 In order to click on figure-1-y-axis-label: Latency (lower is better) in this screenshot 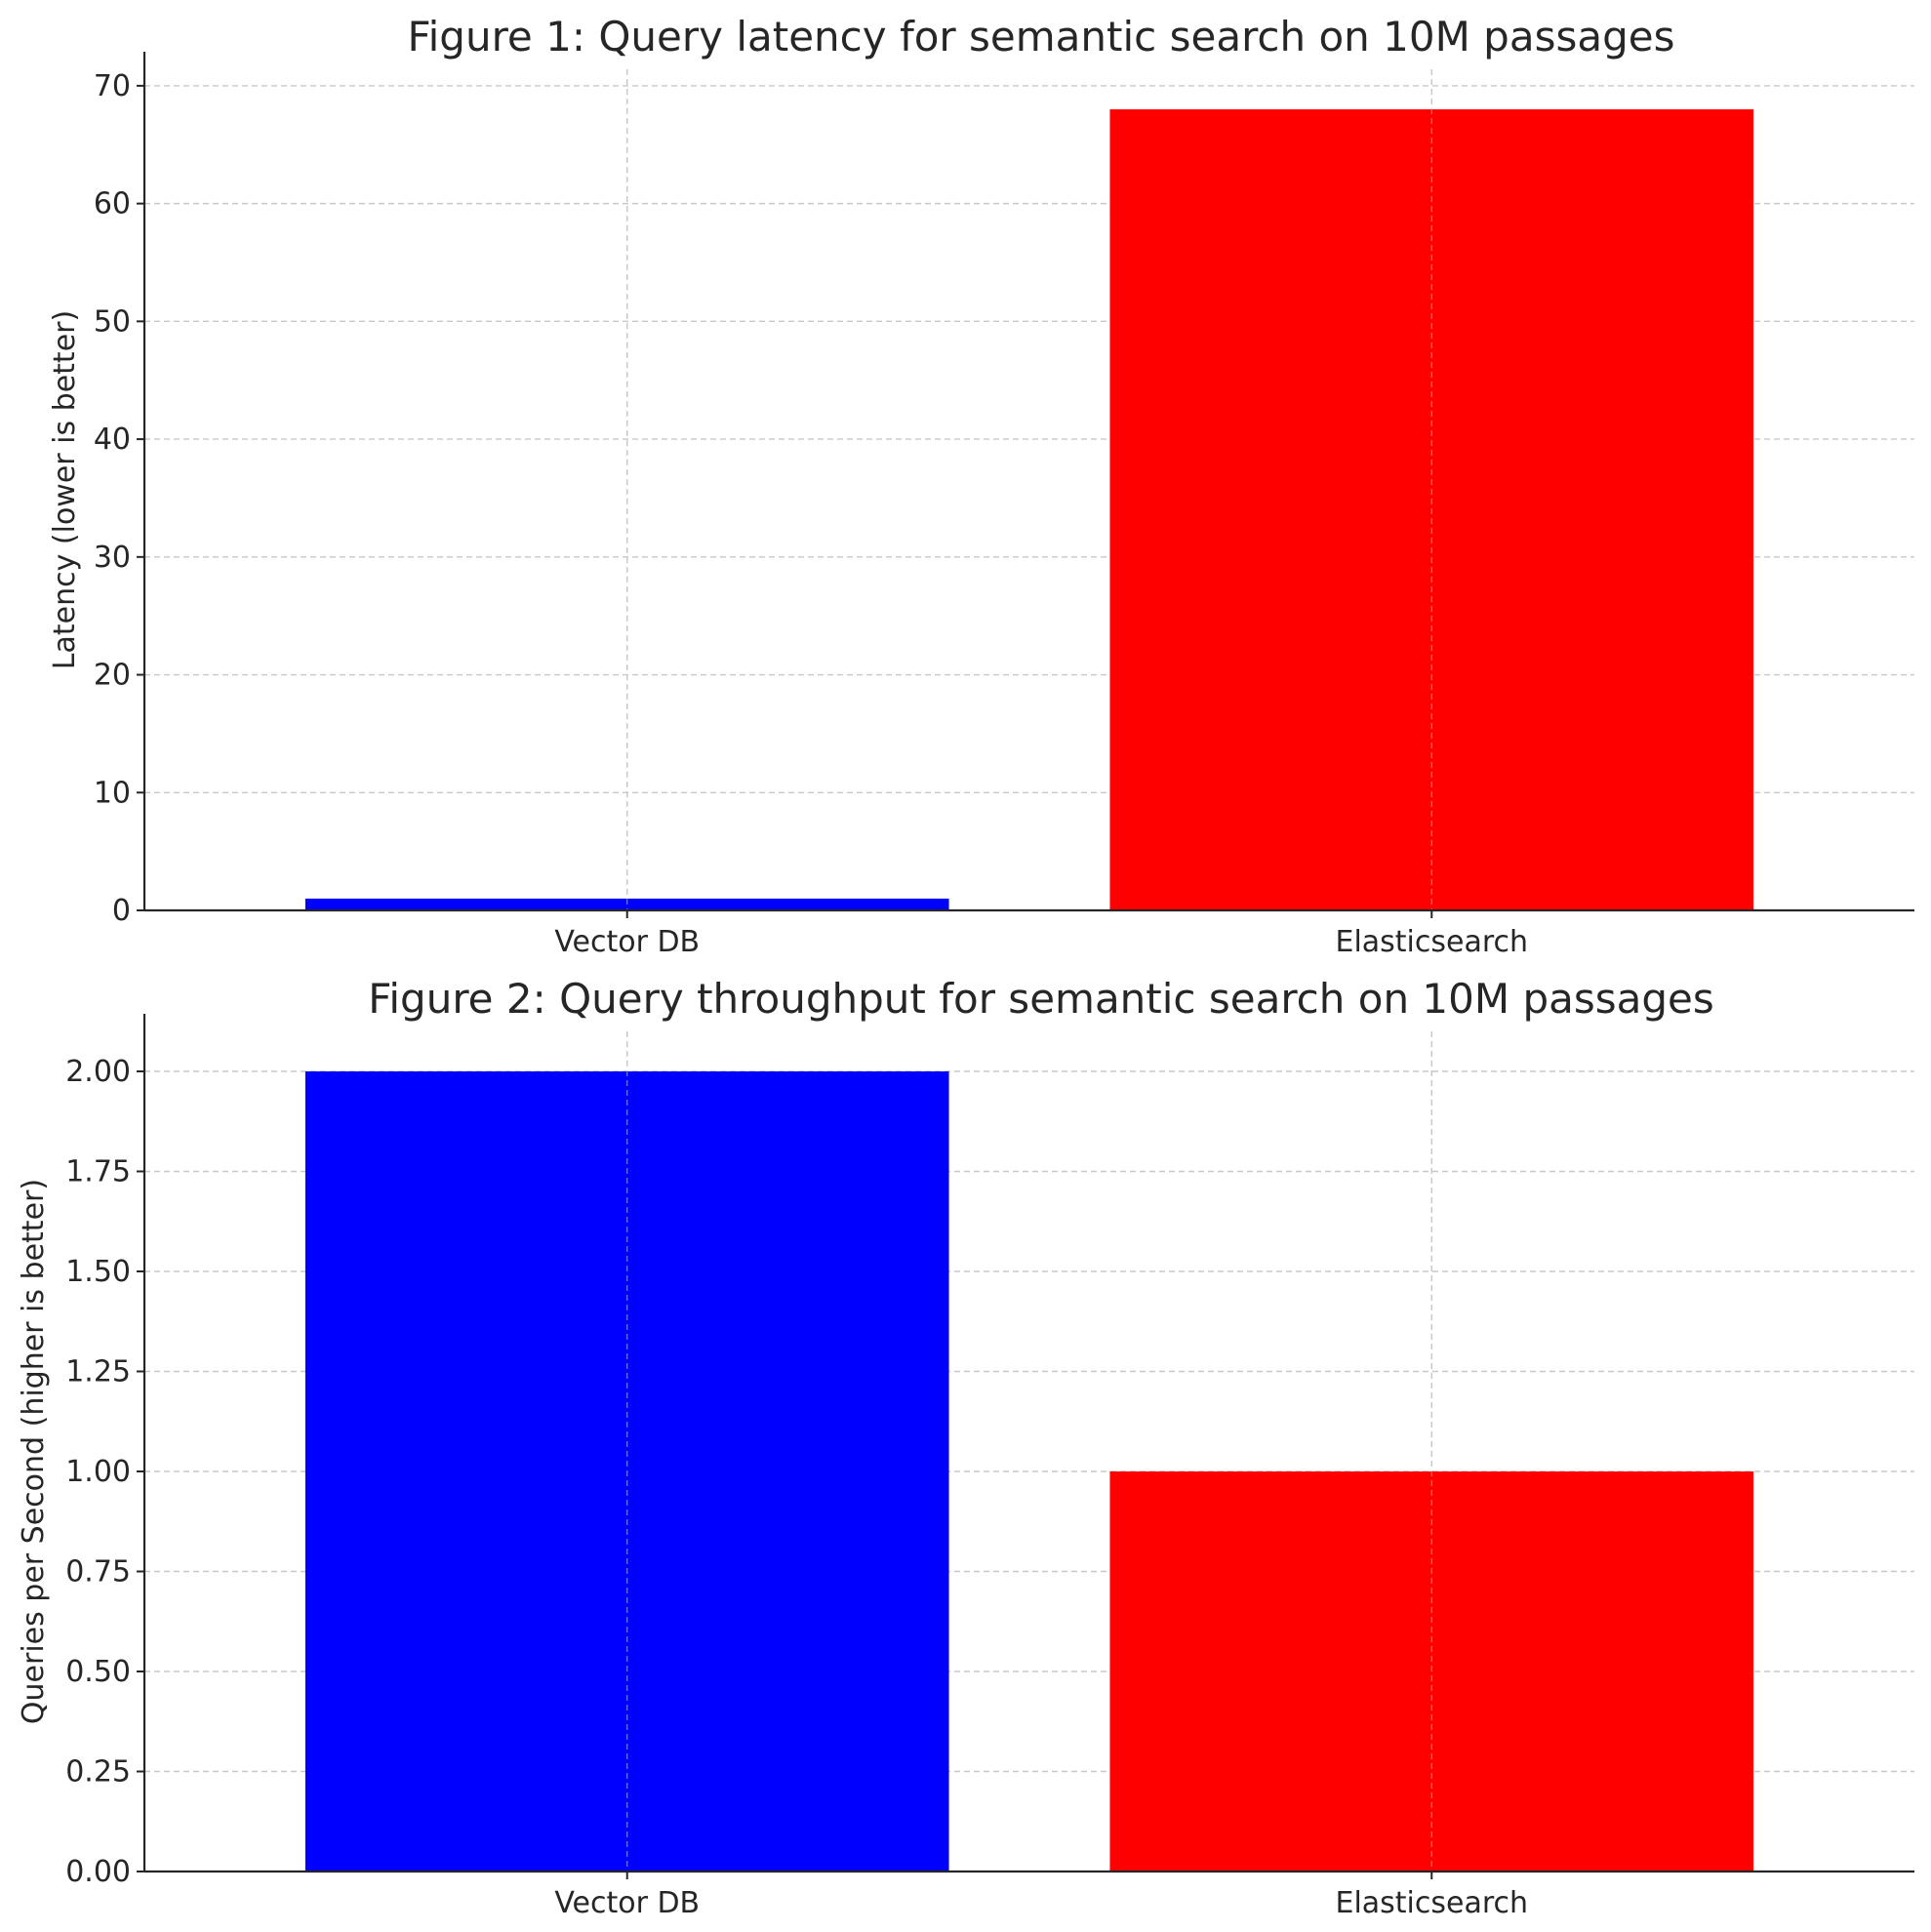, I will do `click(65, 489)`.